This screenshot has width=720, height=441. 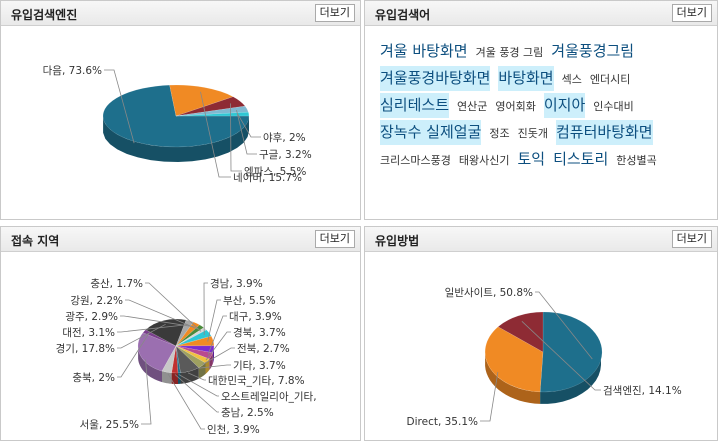 What do you see at coordinates (35, 241) in the screenshot?
I see `panel-title: 접속 지역` at bounding box center [35, 241].